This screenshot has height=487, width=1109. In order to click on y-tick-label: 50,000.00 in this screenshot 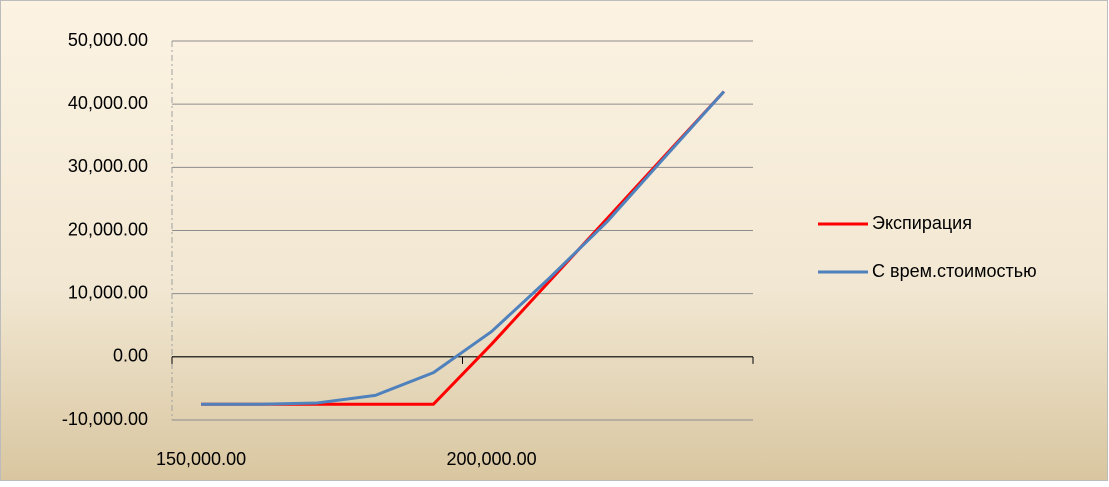, I will do `click(108, 40)`.